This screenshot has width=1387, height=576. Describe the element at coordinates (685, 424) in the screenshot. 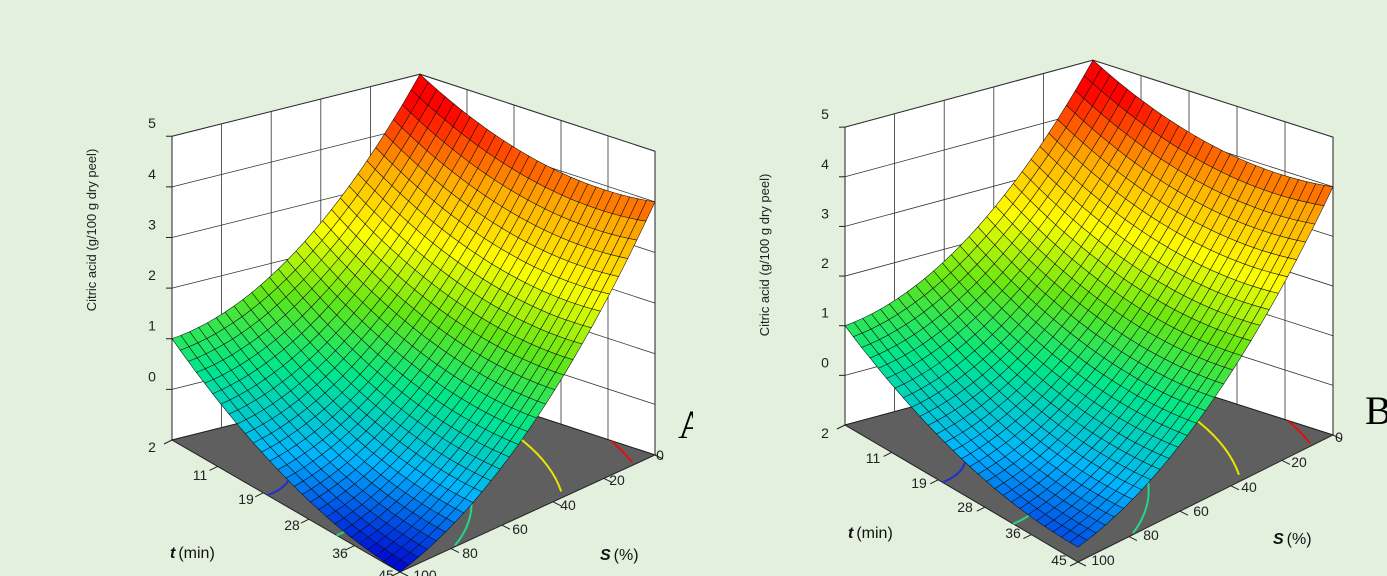

I see `panel-label: A` at that location.